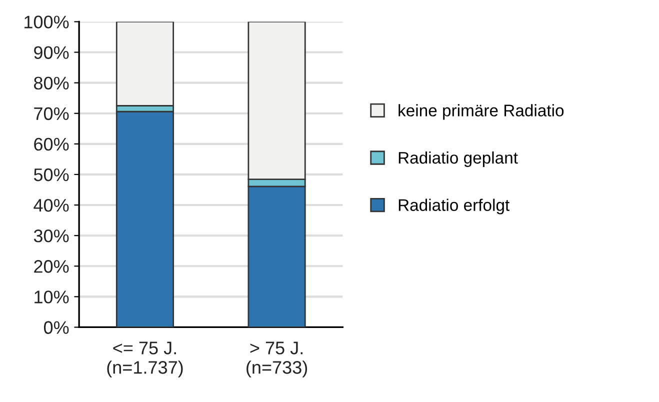 Image resolution: width=659 pixels, height=402 pixels. Describe the element at coordinates (454, 206) in the screenshot. I see `legend-label: Radiatio erfolgt` at that location.